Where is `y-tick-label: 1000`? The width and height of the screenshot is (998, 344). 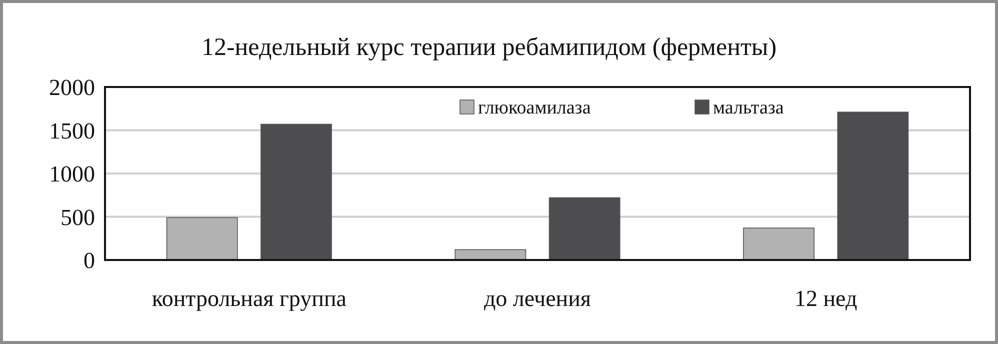
y-tick-label: 1000 is located at coordinates (72, 174).